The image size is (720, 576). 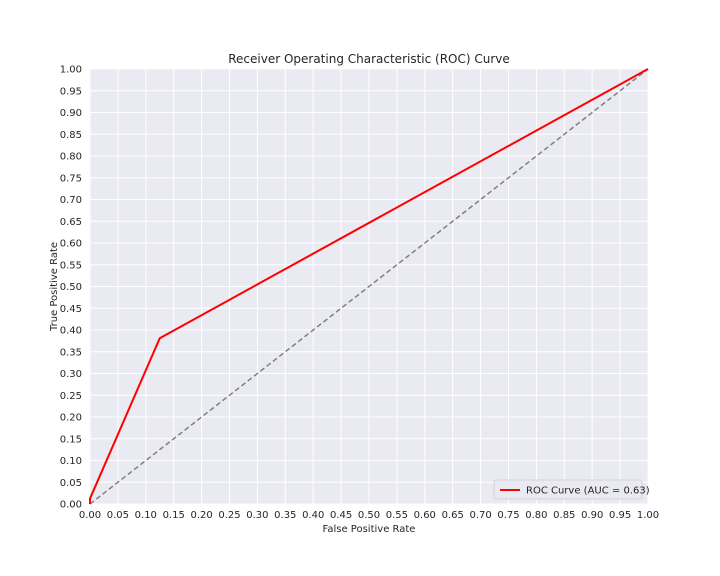 What do you see at coordinates (71, 331) in the screenshot?
I see `y-tick-label: 0.40` at bounding box center [71, 331].